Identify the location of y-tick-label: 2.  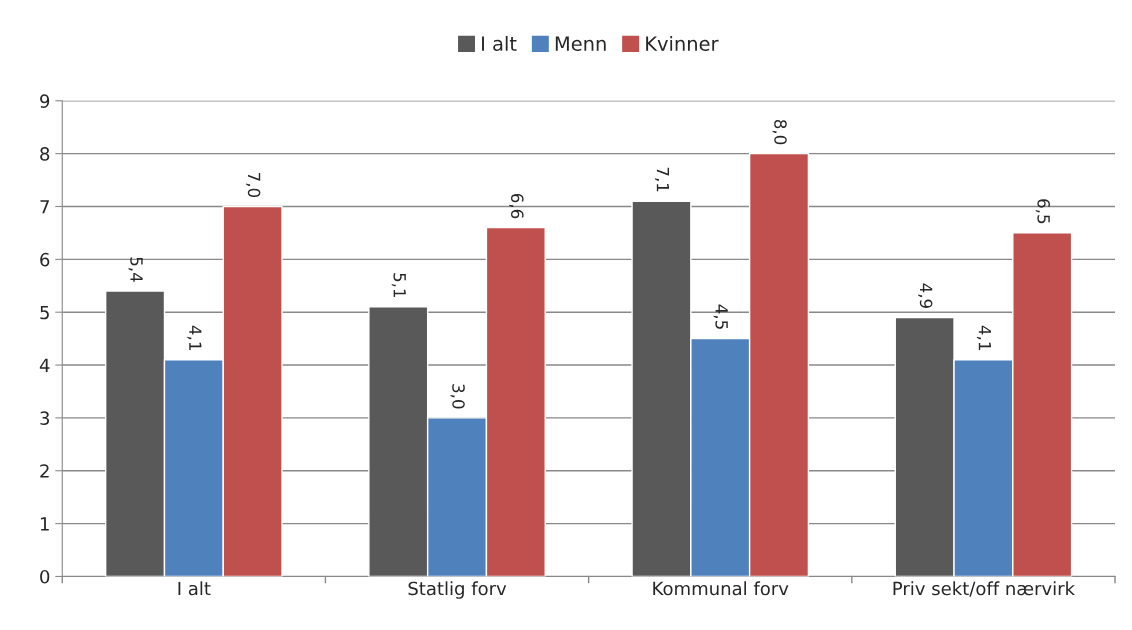
(44, 471).